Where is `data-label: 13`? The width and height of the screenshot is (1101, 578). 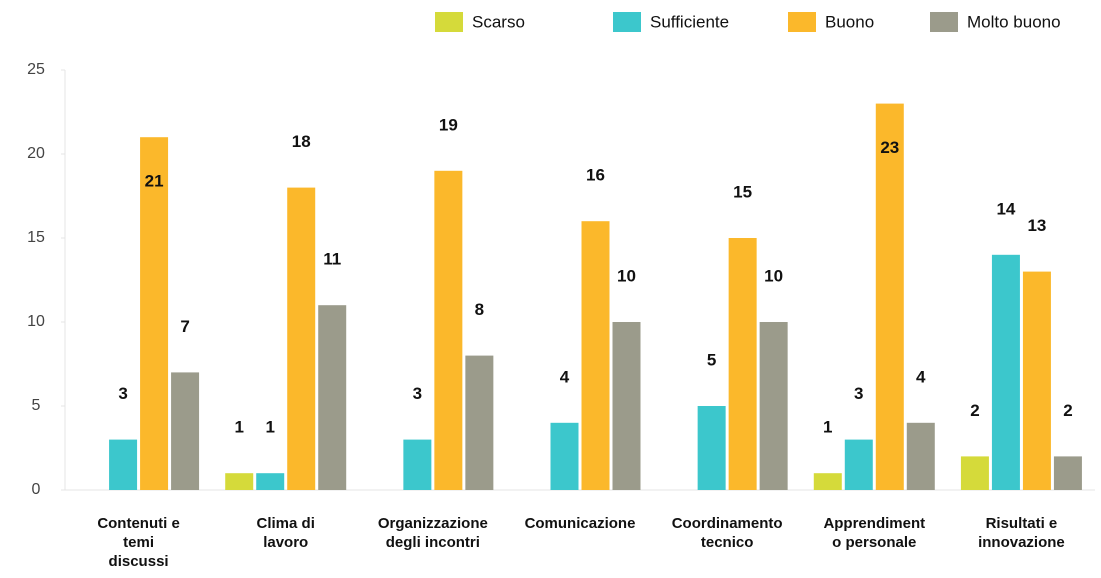
data-label: 13 is located at coordinates (1036, 225).